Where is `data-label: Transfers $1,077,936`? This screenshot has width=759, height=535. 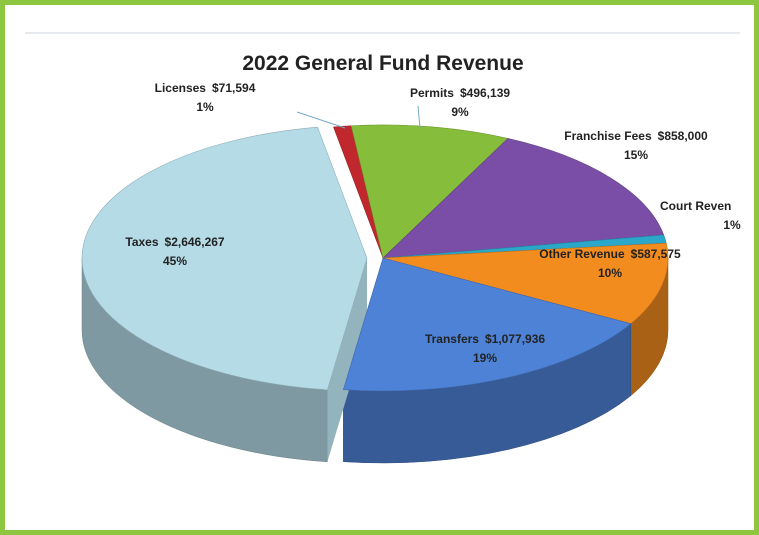 data-label: Transfers $1,077,936 is located at coordinates (485, 339).